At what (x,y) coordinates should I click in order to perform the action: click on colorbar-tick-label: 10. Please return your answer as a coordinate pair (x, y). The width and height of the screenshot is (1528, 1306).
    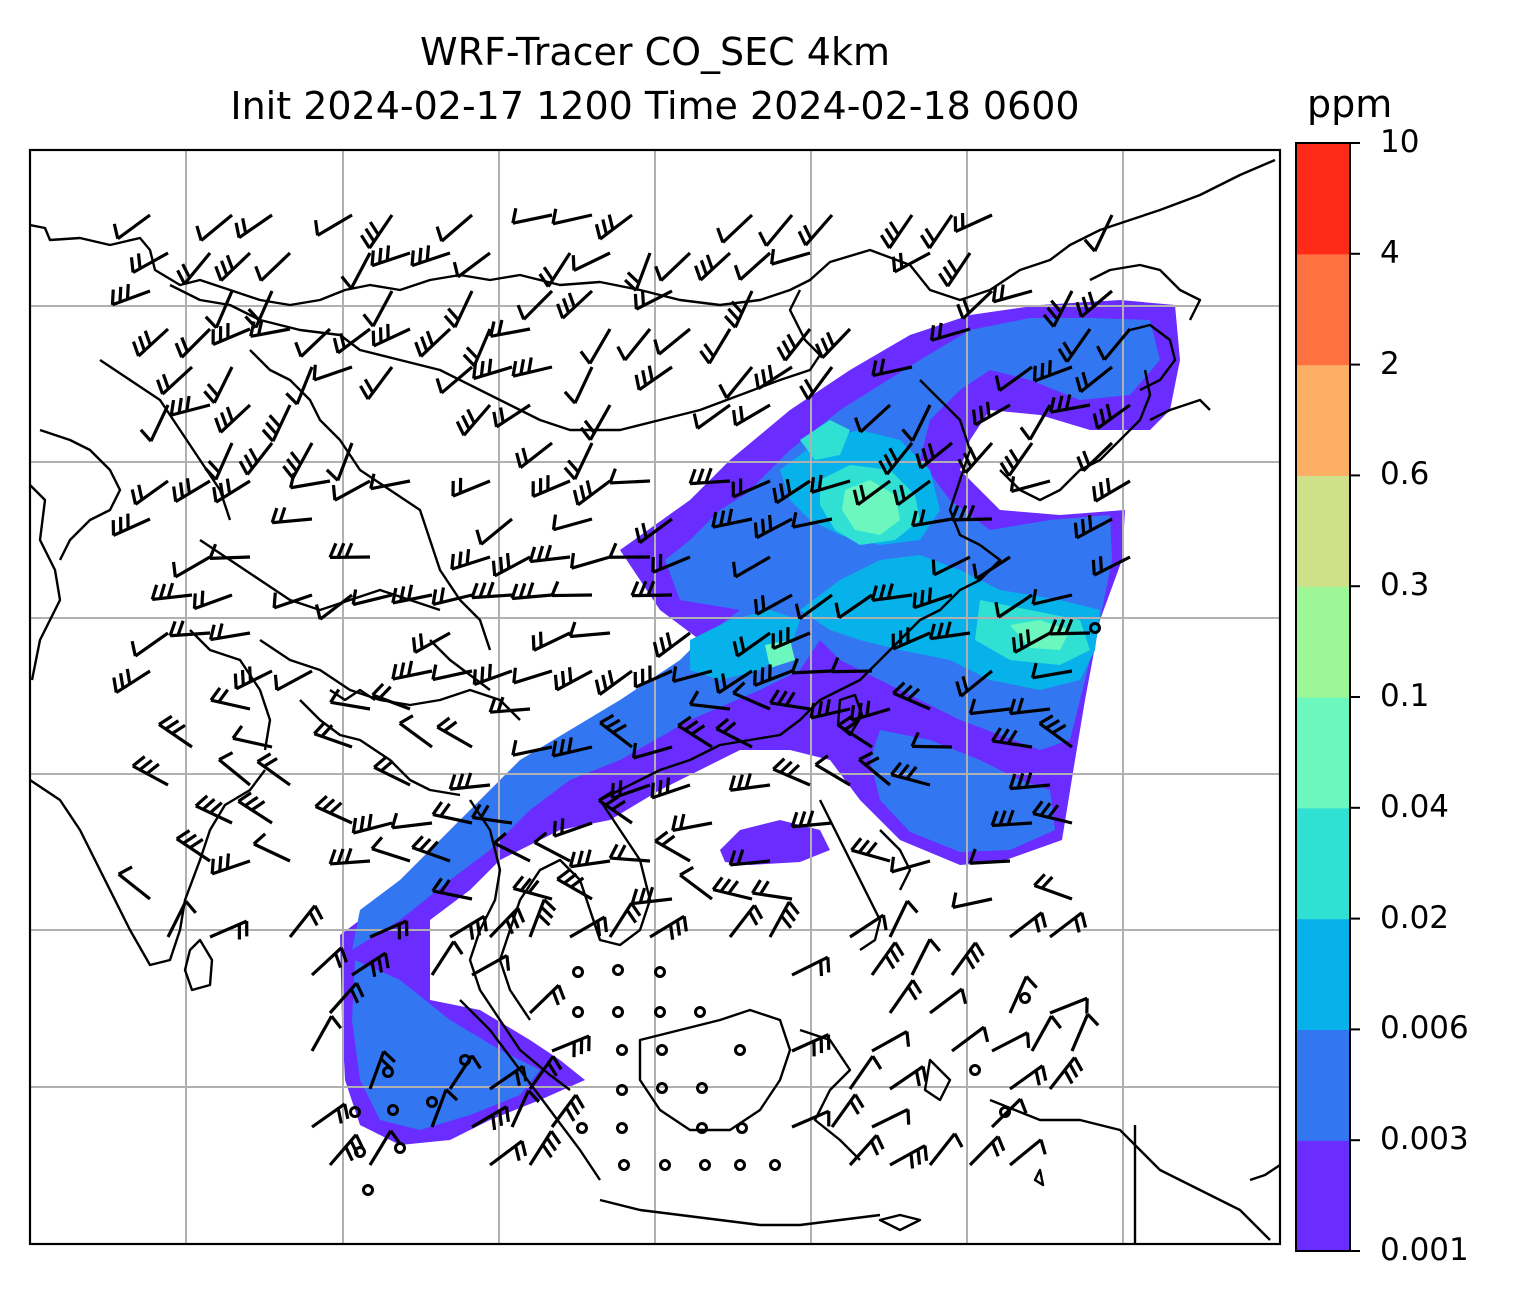
    Looking at the image, I should click on (1400, 142).